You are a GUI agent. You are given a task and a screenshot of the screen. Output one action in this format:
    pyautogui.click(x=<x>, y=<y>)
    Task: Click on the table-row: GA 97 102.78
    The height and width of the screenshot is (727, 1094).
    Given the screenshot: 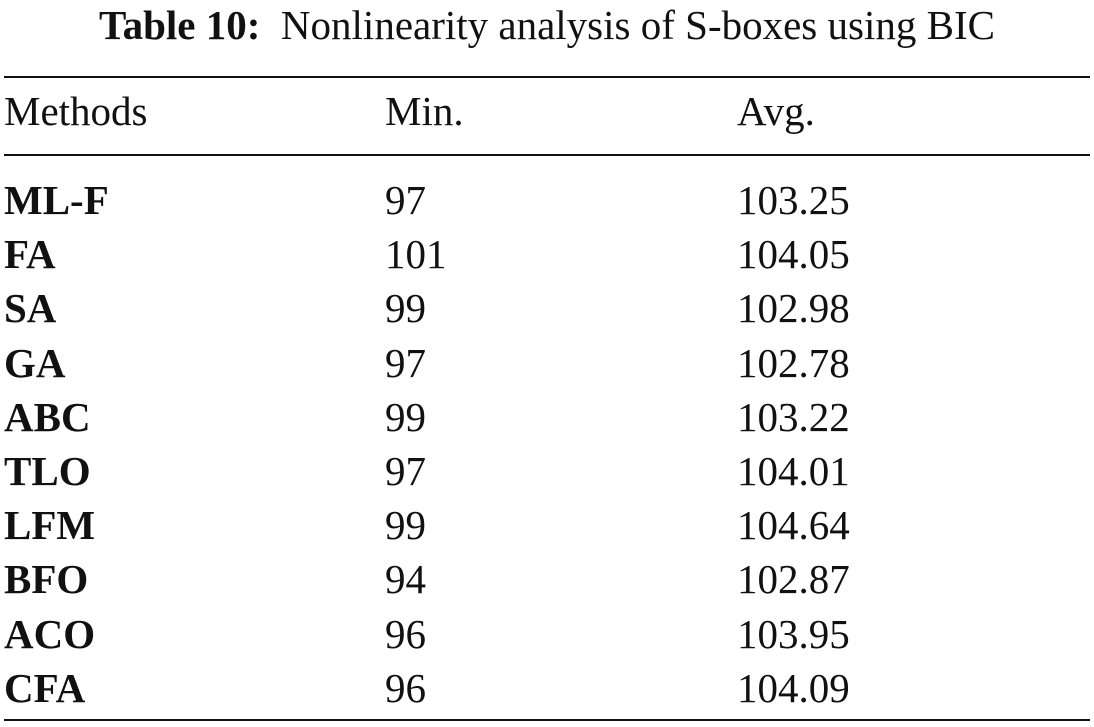 What is the action you would take?
    pyautogui.click(x=547, y=363)
    